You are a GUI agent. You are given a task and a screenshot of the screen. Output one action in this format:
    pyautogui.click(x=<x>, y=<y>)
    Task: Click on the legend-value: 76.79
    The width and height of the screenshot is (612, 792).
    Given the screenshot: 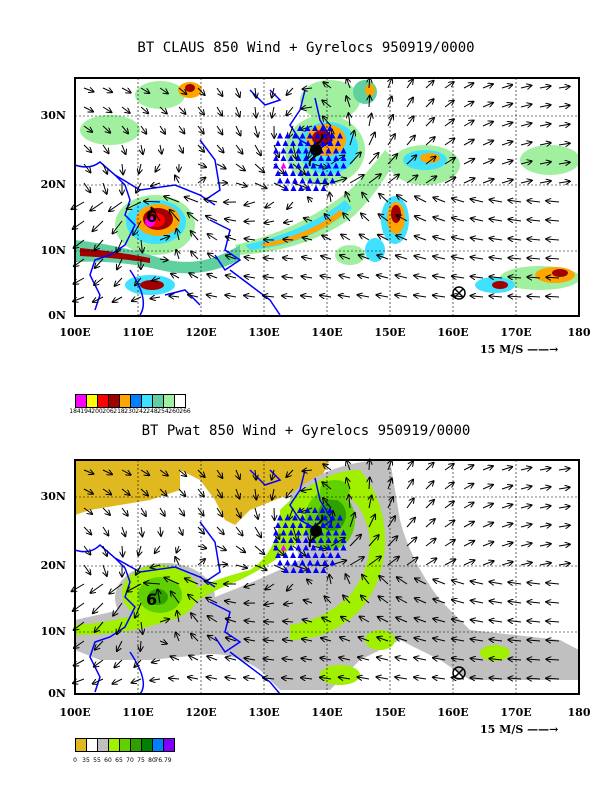 What is the action you would take?
    pyautogui.click(x=163, y=760)
    